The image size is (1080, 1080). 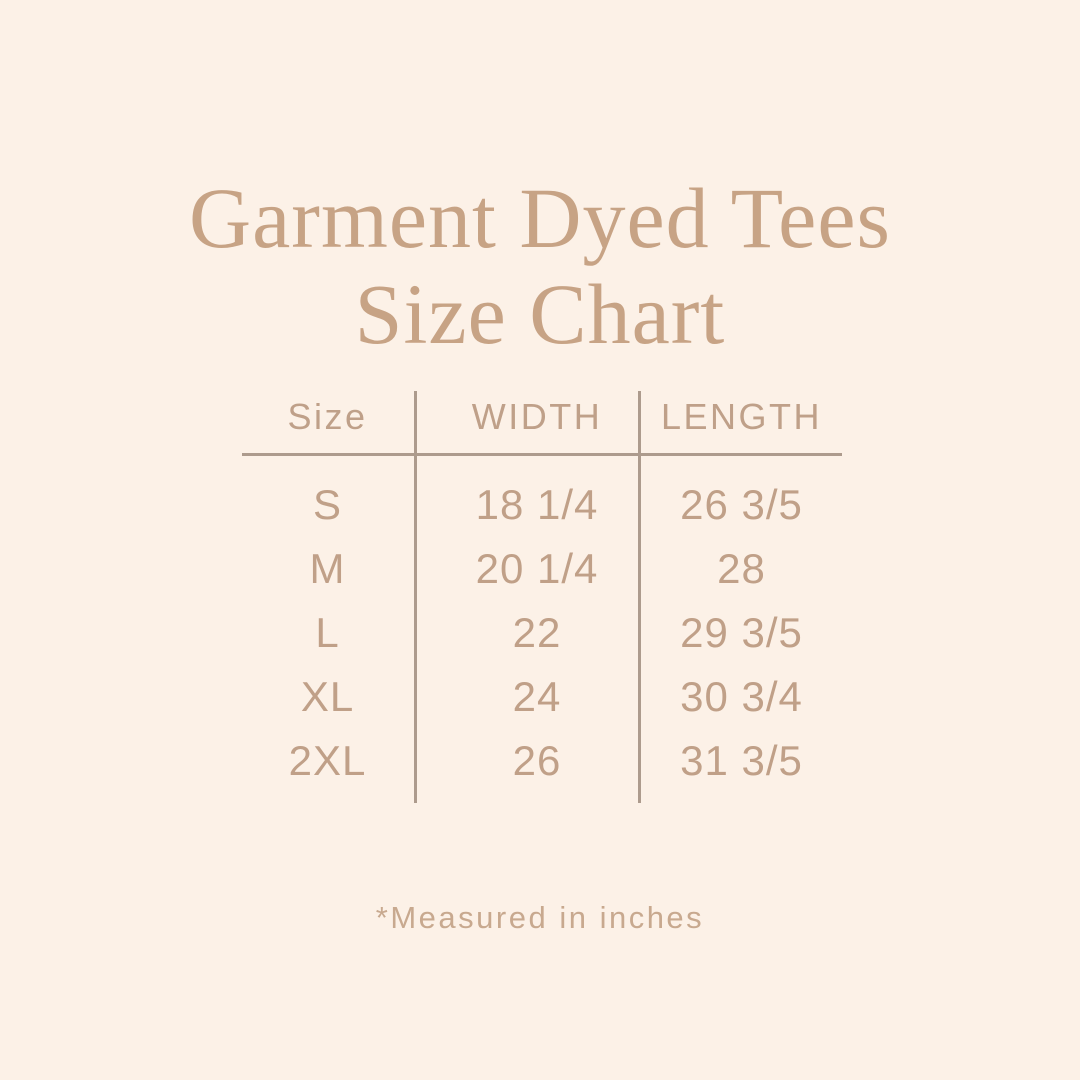 I want to click on page-title-line1: Garment Dyed Tees, so click(x=540, y=217).